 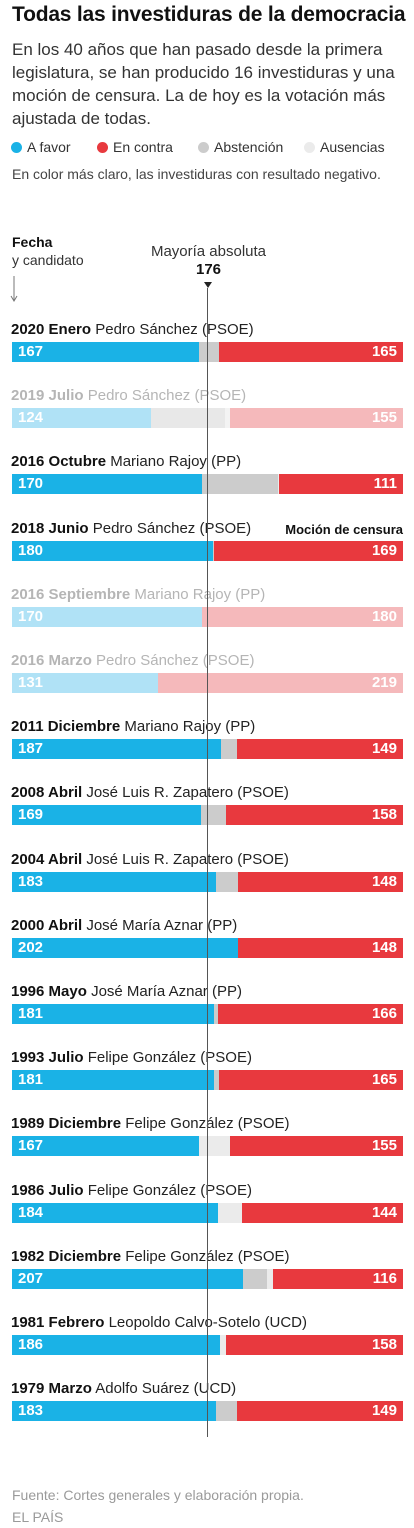 I want to click on value-contra: 180, so click(x=384, y=616).